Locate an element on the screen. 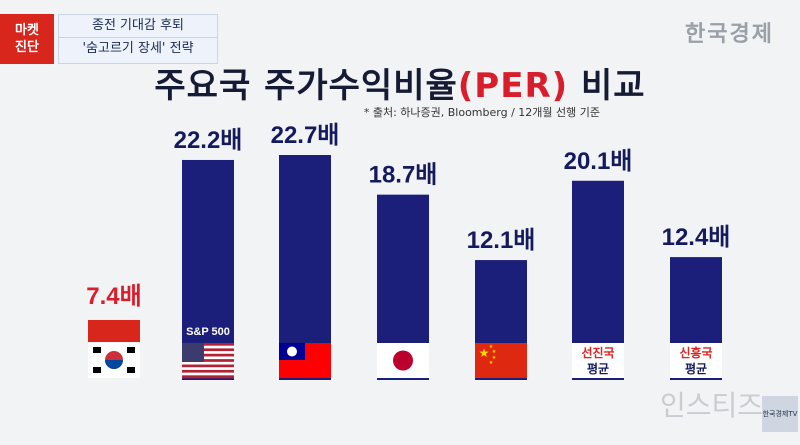 This screenshot has width=800, height=445. bar-taiwan is located at coordinates (305, 267).